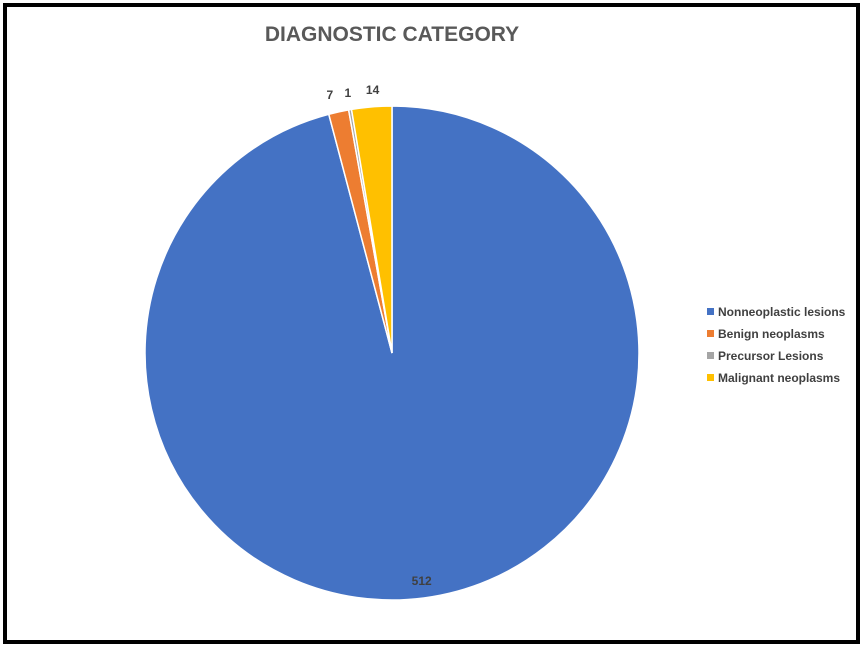 This screenshot has height=647, width=861. Describe the element at coordinates (710, 377) in the screenshot. I see `legend-swatch-malignant-neoplasms` at that location.